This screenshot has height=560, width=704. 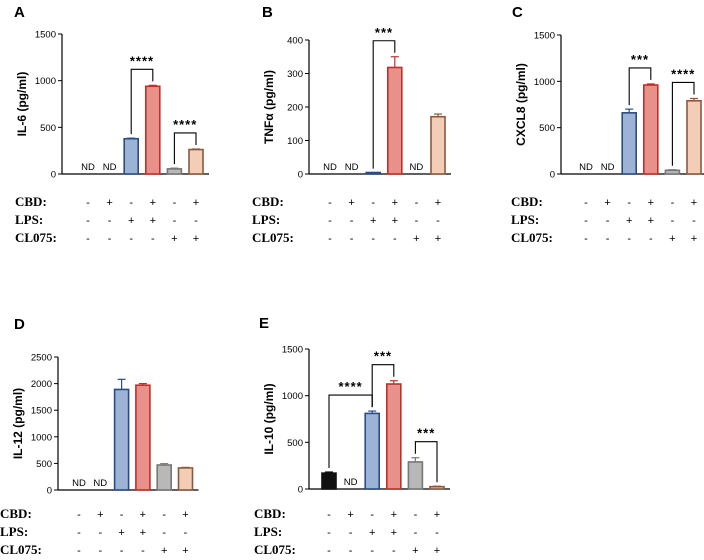 What do you see at coordinates (295, 41) in the screenshot?
I see `y-tick-label: 400` at bounding box center [295, 41].